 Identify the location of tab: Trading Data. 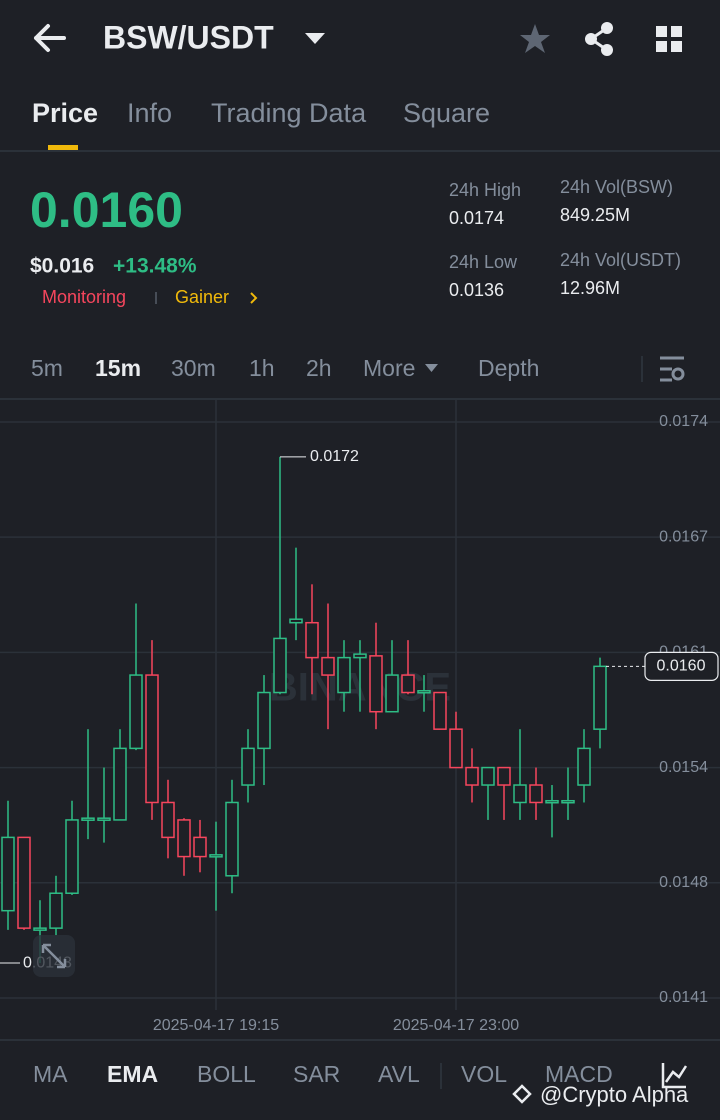
(289, 113).